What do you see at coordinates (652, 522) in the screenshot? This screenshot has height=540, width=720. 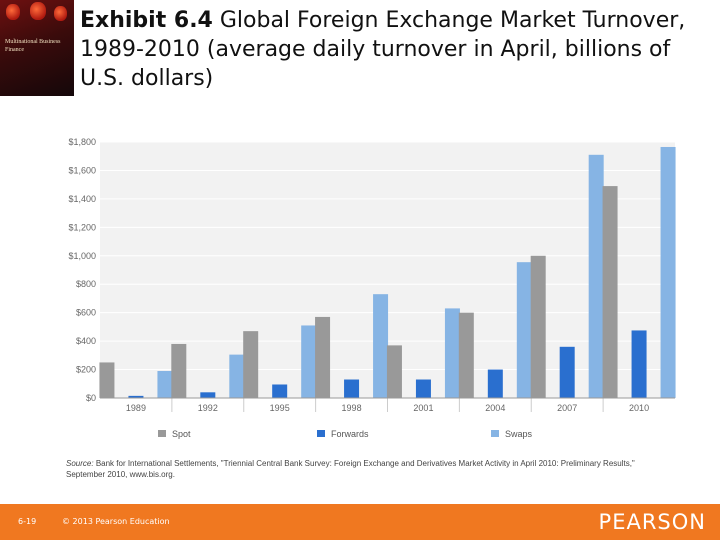 I see `pearson-logo: PEARSON` at bounding box center [652, 522].